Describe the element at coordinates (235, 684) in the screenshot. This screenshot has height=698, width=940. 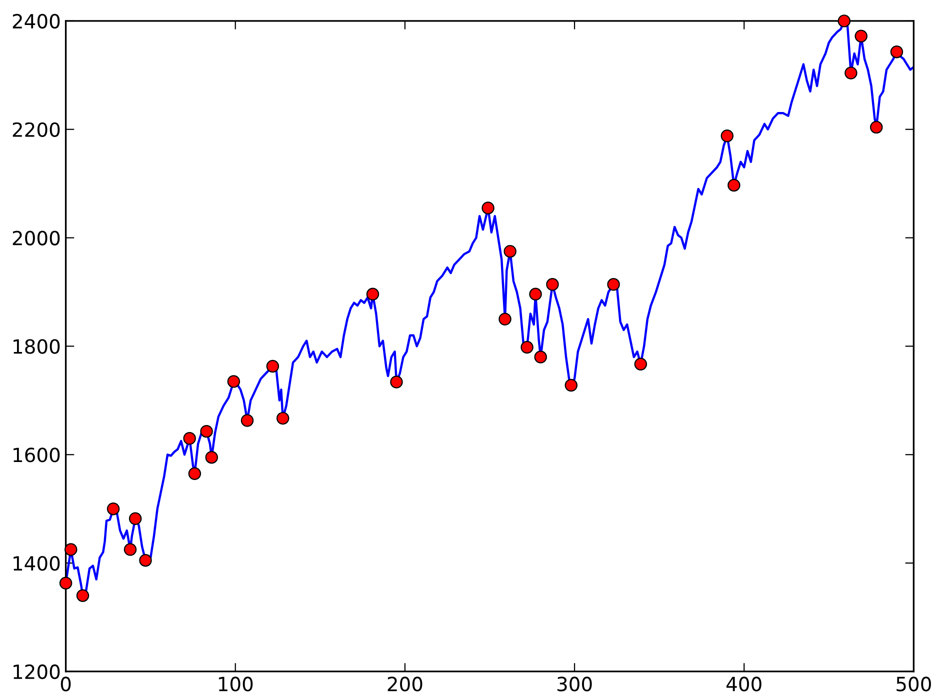
I see `x-tick-label: 100` at that location.